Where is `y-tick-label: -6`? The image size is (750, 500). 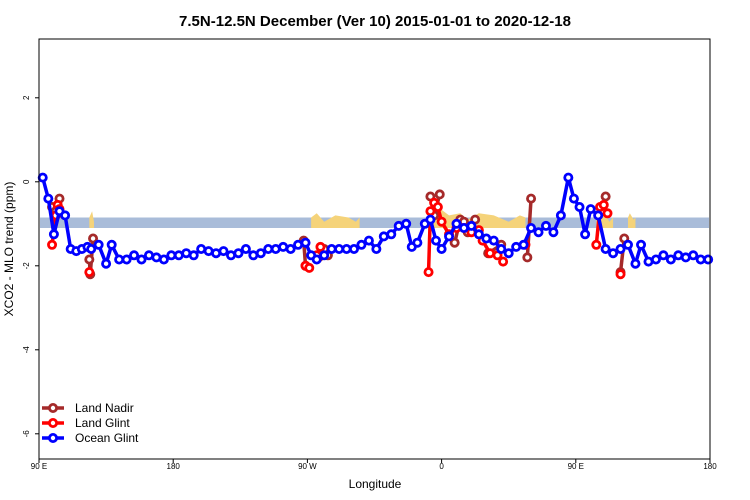 y-tick-label: -6 is located at coordinates (26, 434).